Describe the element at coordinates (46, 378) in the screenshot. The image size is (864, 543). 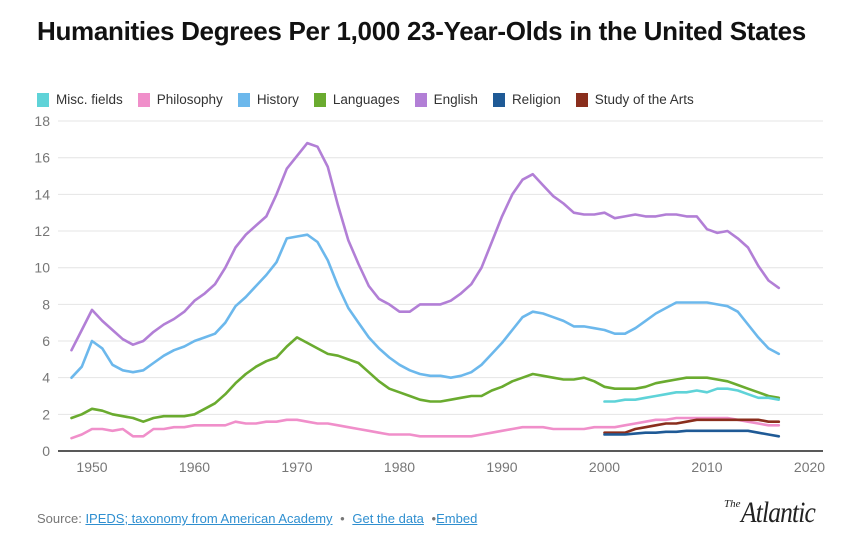
I see `y-tick-label: 4` at that location.